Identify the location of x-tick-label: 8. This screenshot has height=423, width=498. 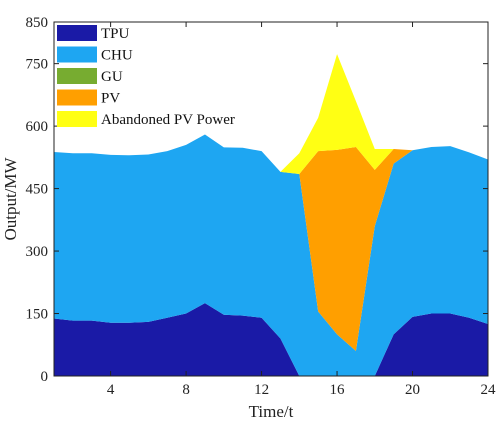
(186, 390).